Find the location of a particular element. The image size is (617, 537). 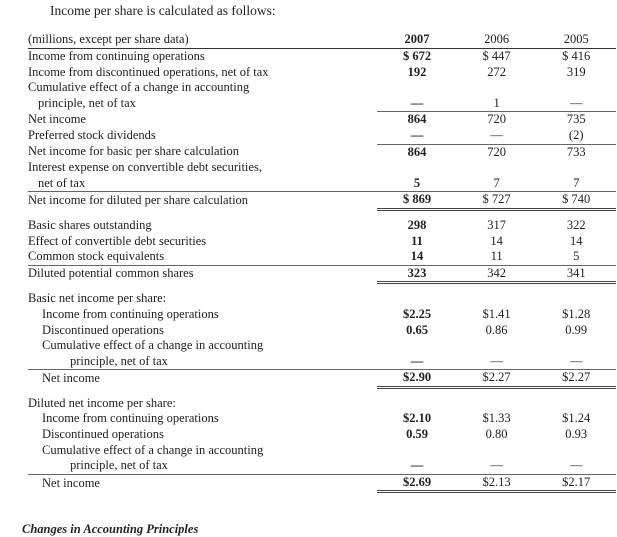

value-2006: 720 is located at coordinates (496, 119).